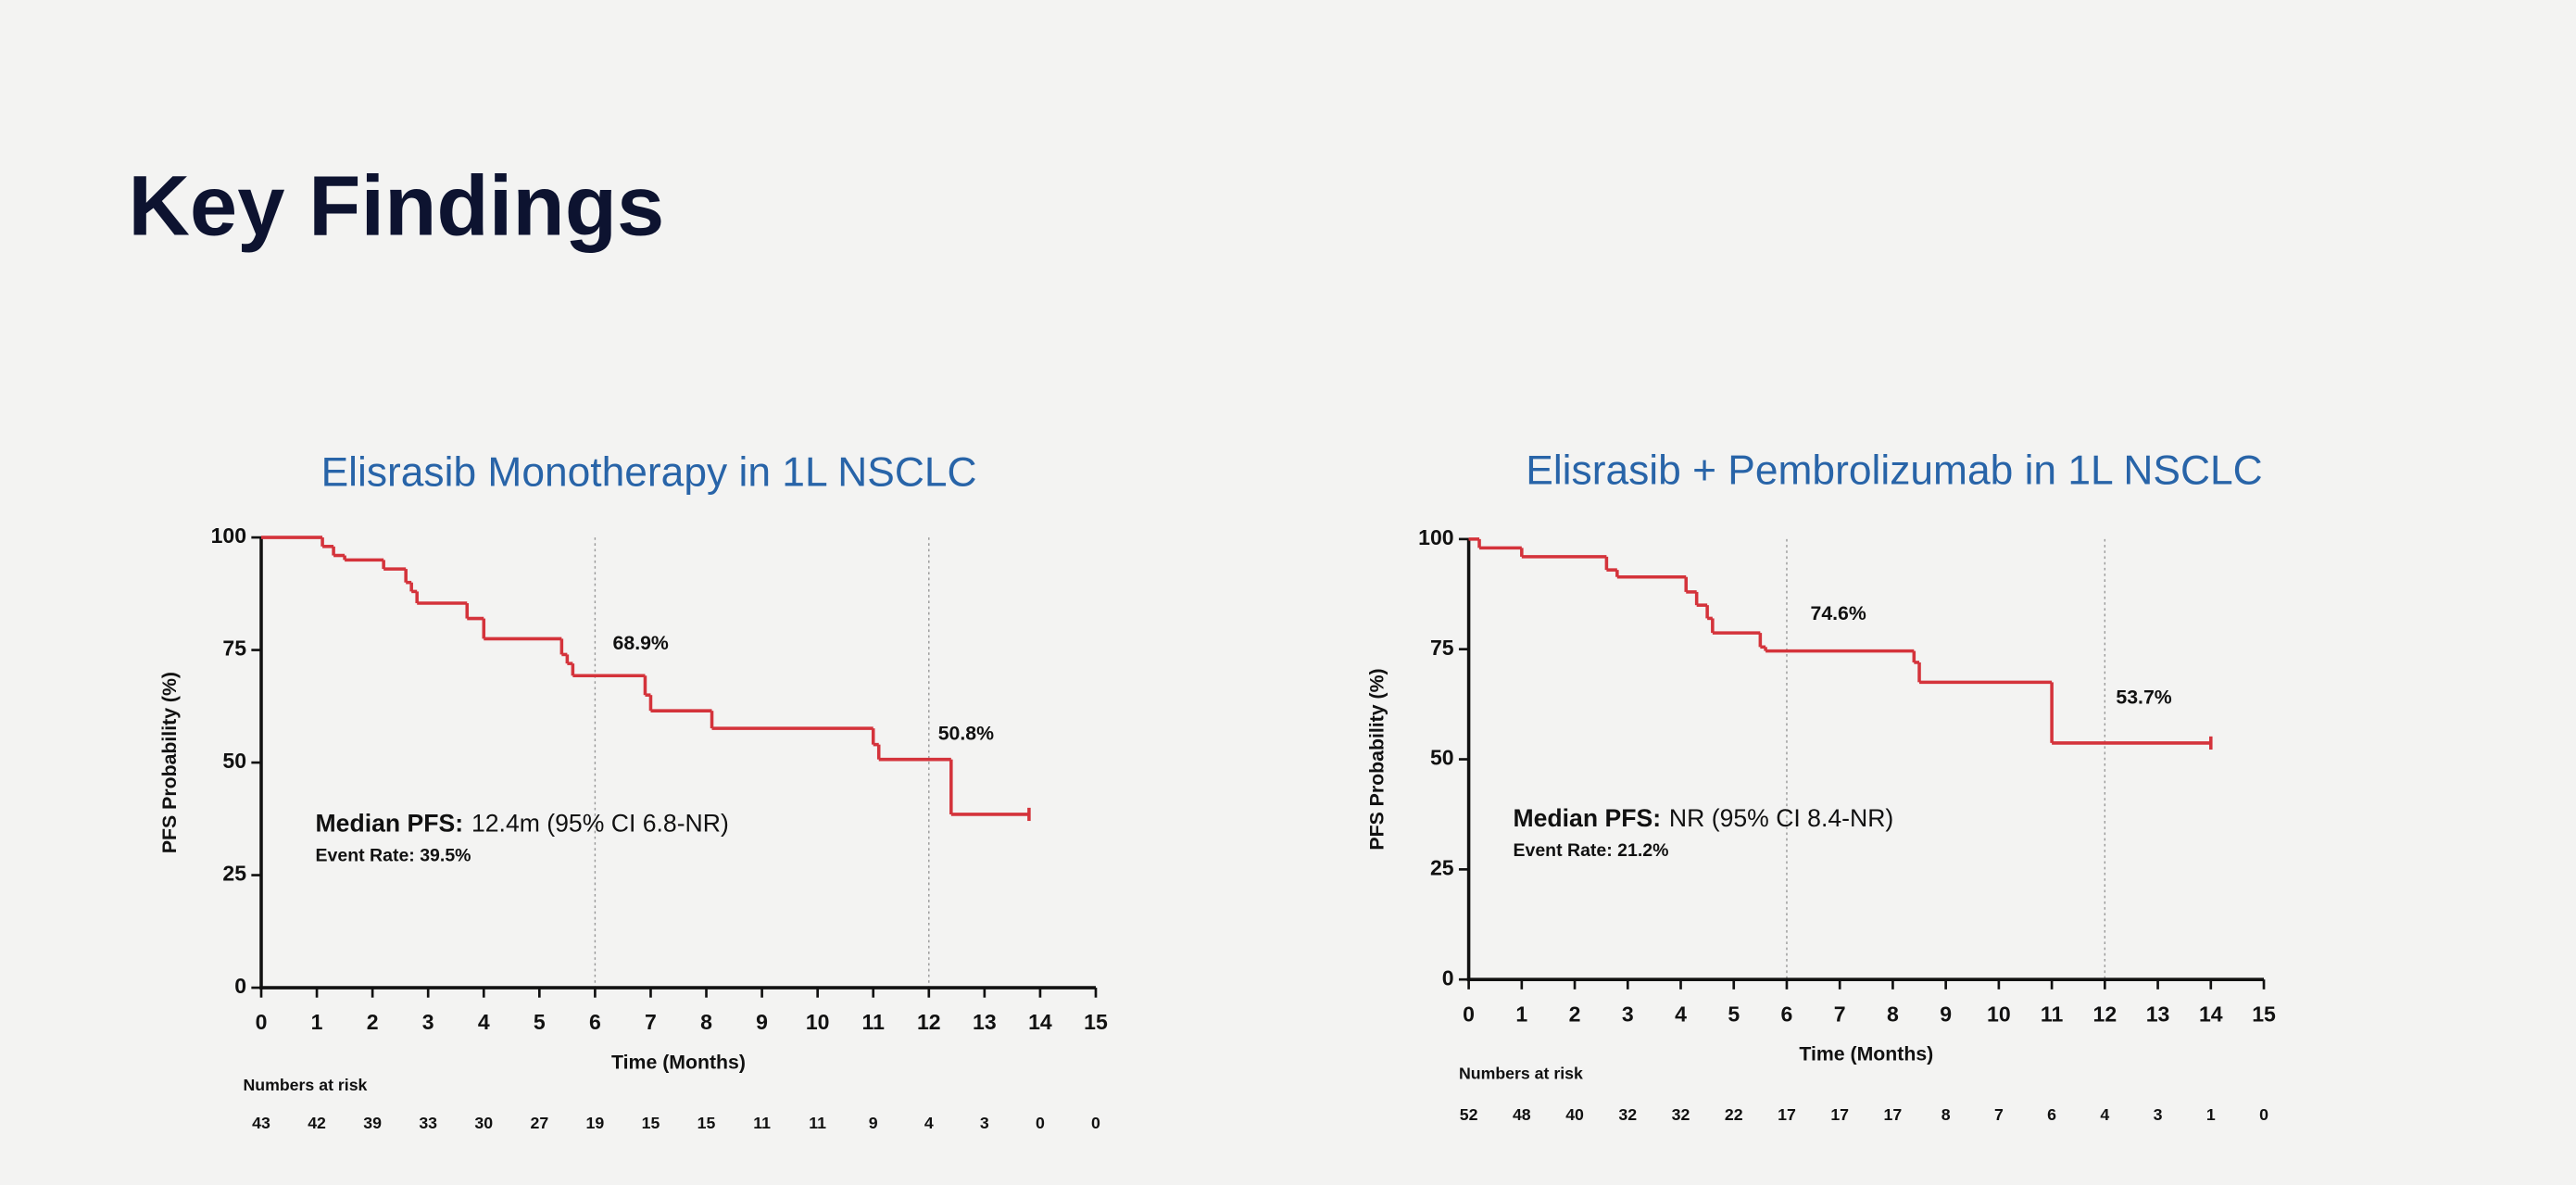 This screenshot has width=2576, height=1185. I want to click on at-risk-count: 22, so click(1734, 1114).